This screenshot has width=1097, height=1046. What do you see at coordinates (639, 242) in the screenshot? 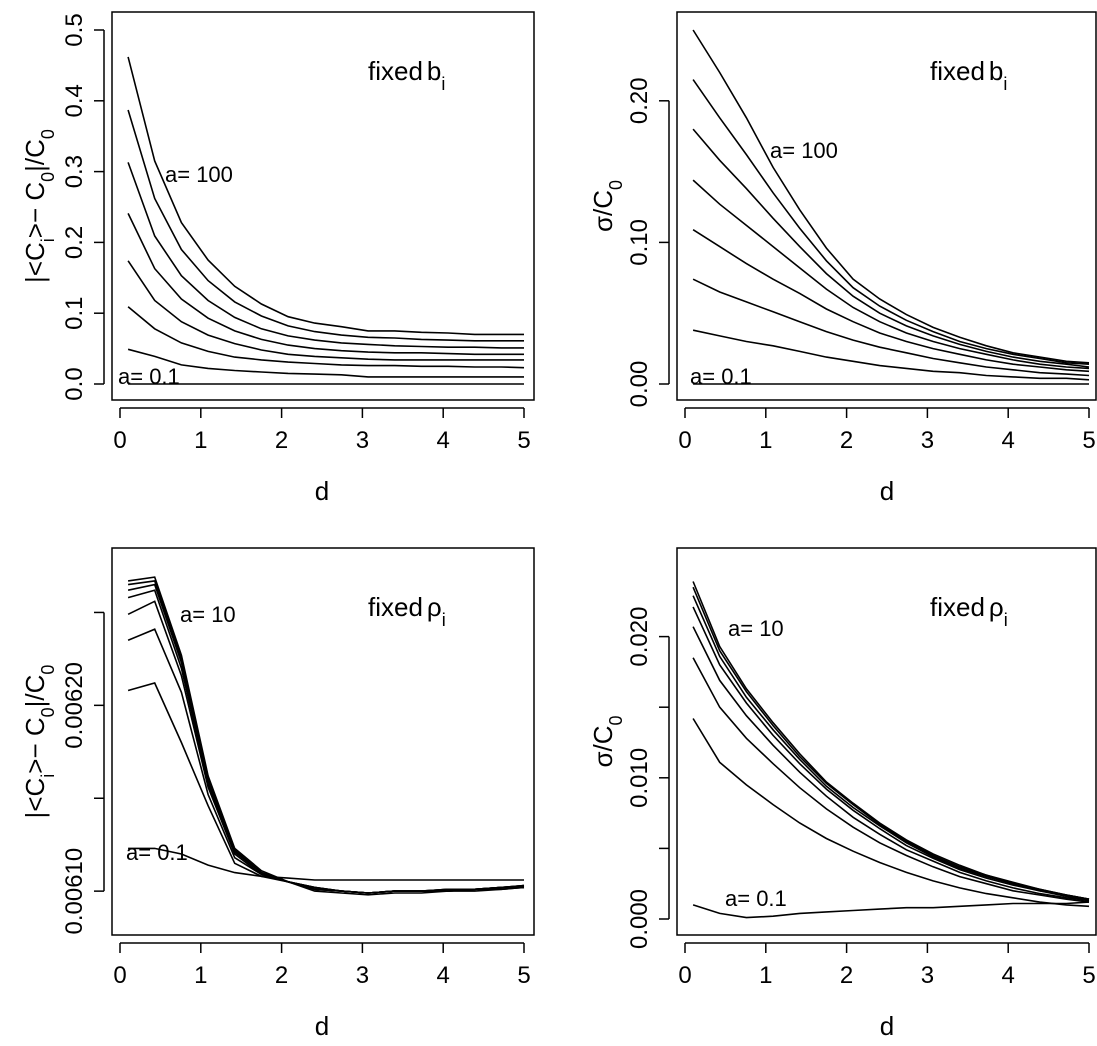
I see `y-tick-label: 0.10` at bounding box center [639, 242].